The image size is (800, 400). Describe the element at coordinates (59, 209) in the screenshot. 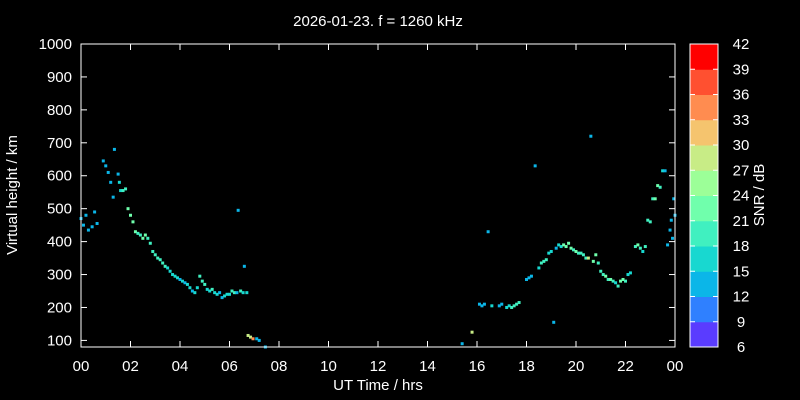

I see `y-tick-label: 500` at that location.